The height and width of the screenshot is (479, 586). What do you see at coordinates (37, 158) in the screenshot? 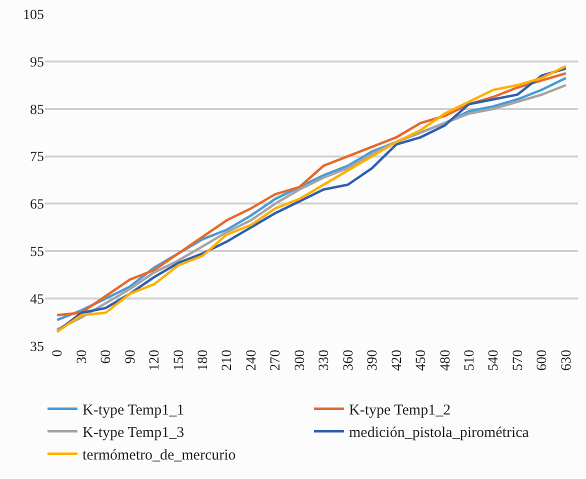
I see `y-tick-label: 75` at bounding box center [37, 158].